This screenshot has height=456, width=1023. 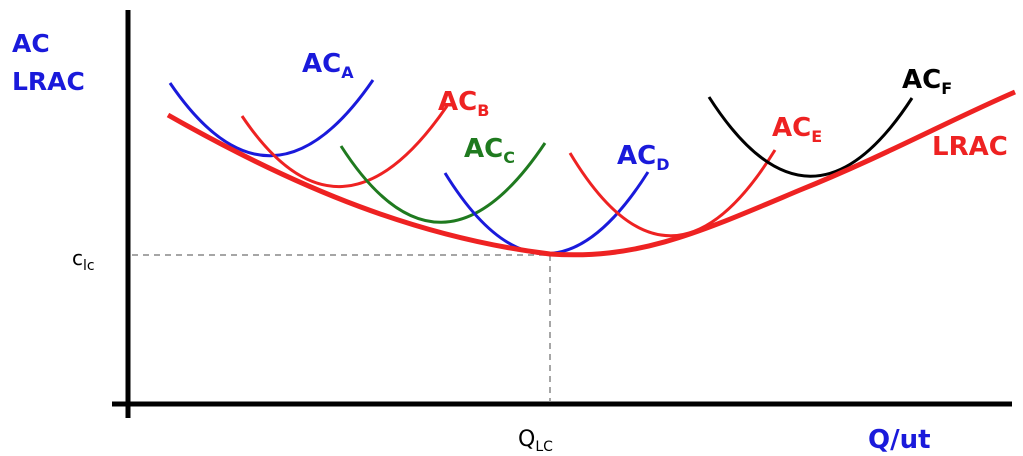 I want to click on qlc-sub: LC, so click(x=544, y=447).